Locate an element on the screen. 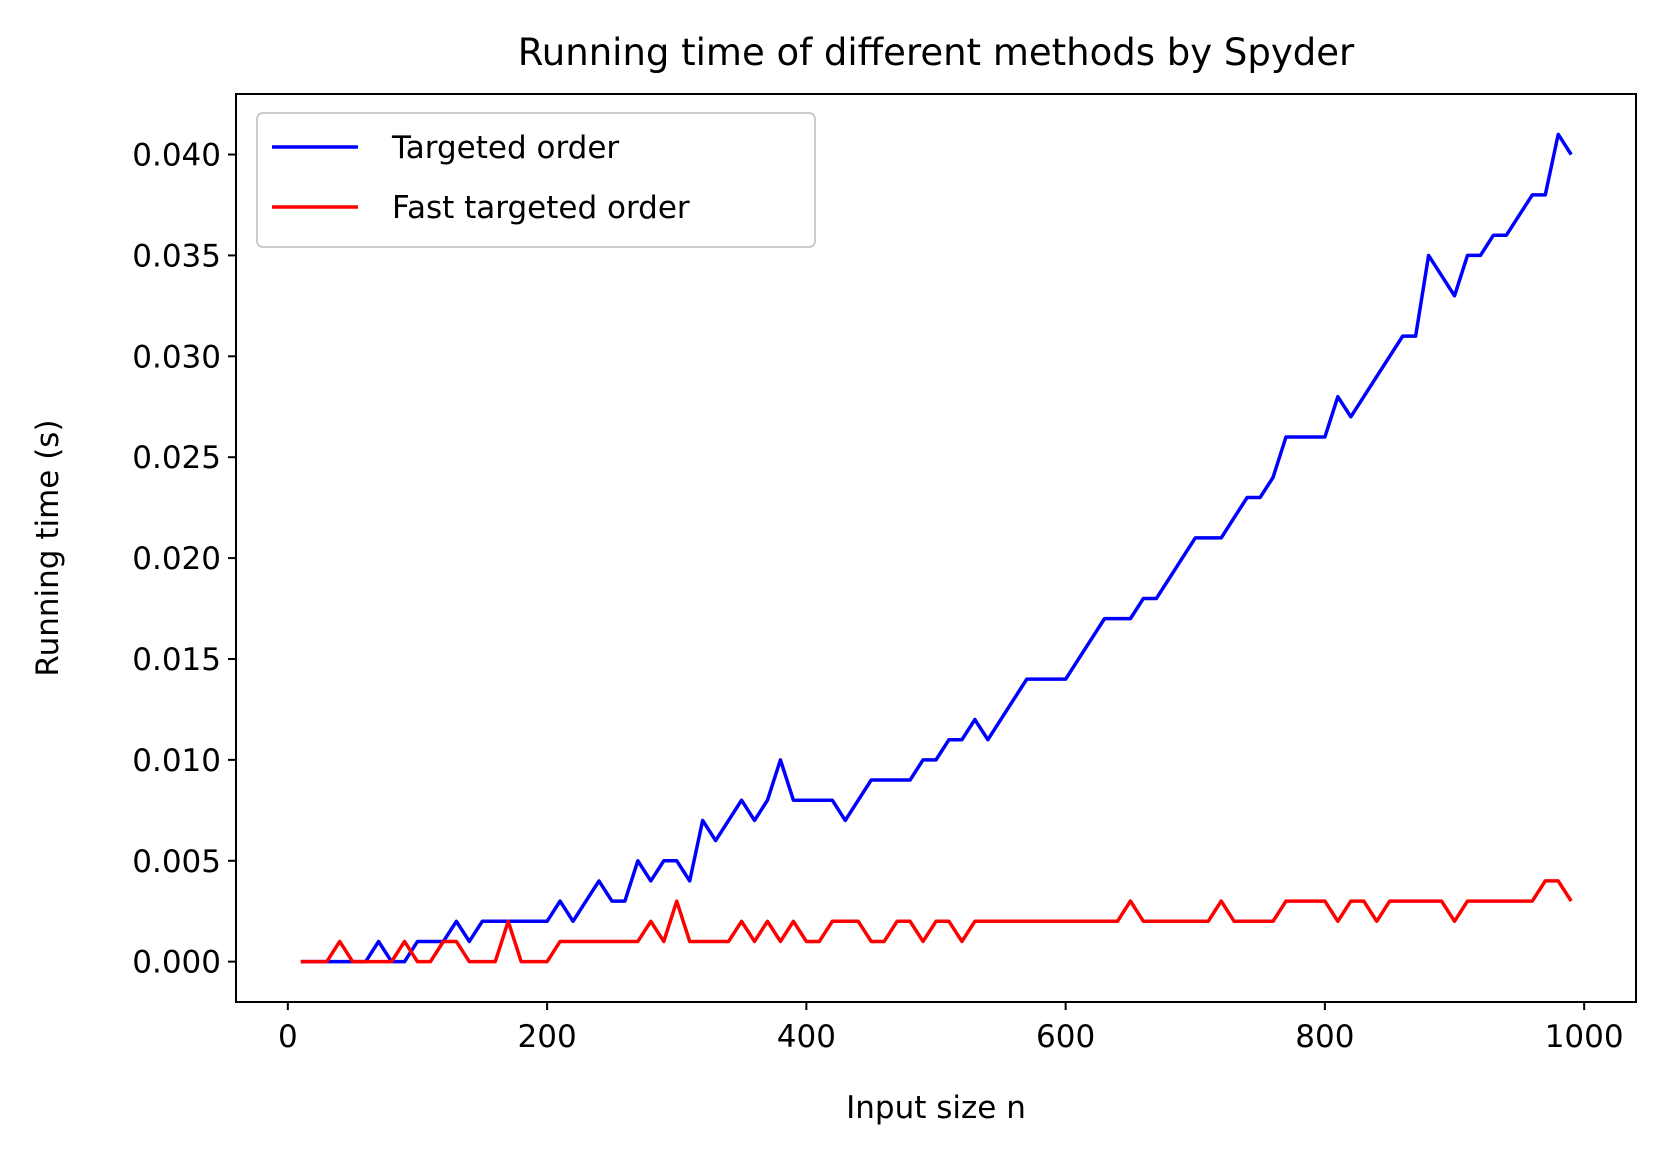  y-tick-label: 0.010 is located at coordinates (176, 761).